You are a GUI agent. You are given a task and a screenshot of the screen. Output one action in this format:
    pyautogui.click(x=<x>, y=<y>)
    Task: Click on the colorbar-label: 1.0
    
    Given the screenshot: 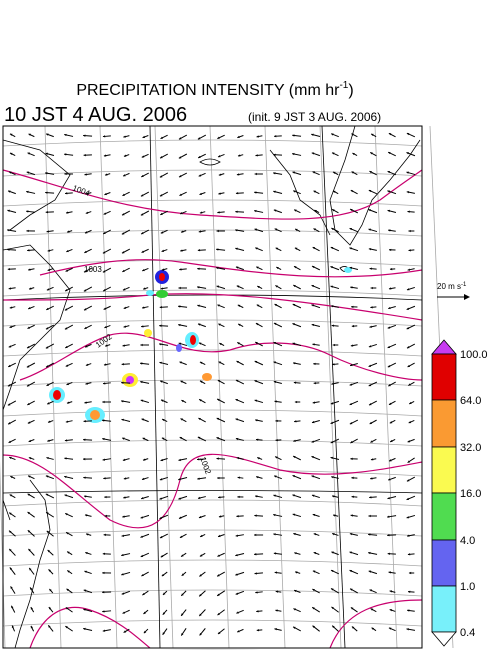 What is the action you would take?
    pyautogui.click(x=467, y=587)
    